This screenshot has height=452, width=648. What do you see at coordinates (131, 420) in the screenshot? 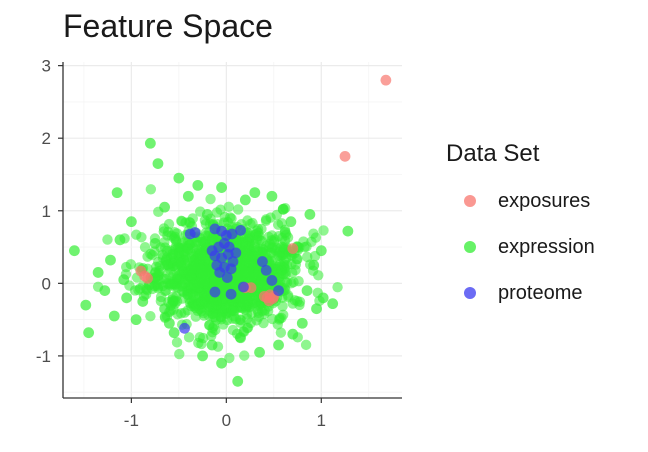
I see `x-tick-label-0: -1` at bounding box center [131, 420].